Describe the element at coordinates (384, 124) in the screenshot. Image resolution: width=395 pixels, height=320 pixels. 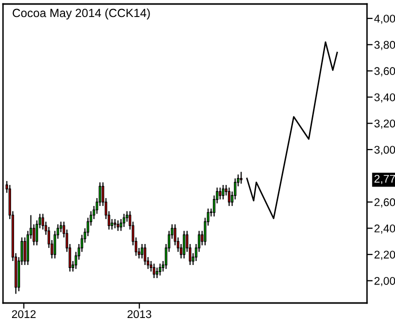
I see `y-tick-label: 3,20` at that location.